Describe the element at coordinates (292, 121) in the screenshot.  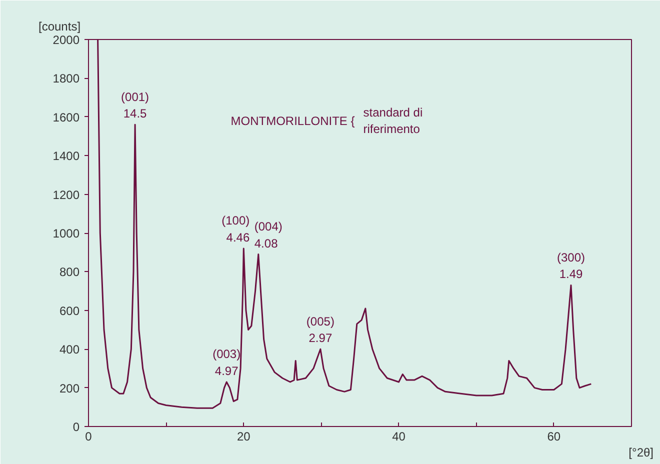
I see `text: MONTMORILLONITE {` at that location.